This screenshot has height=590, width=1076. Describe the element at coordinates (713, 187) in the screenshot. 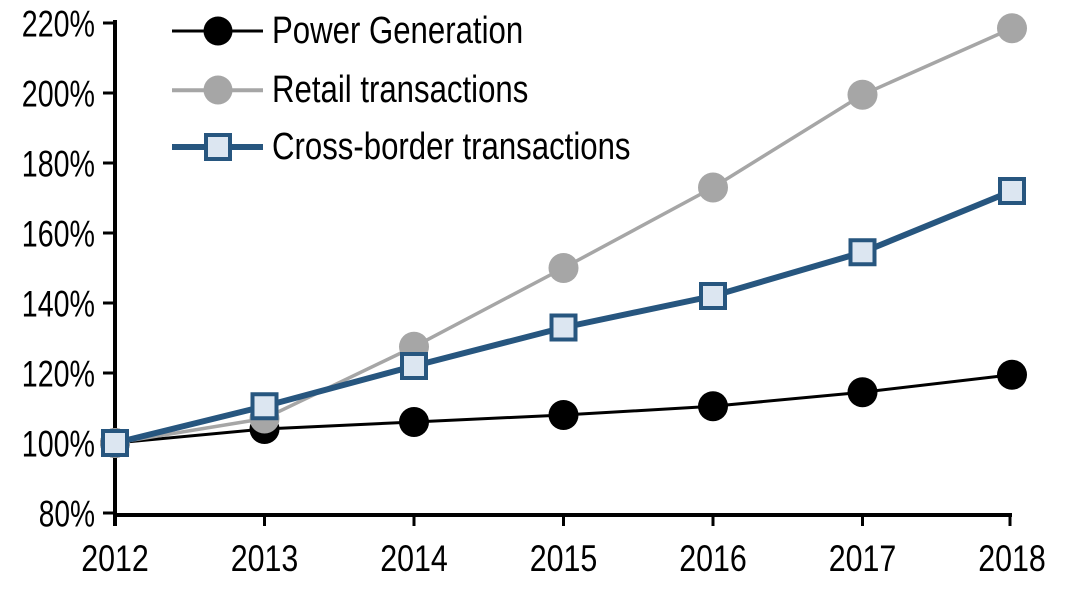

I see `data-point-retail-transactions-2016` at that location.